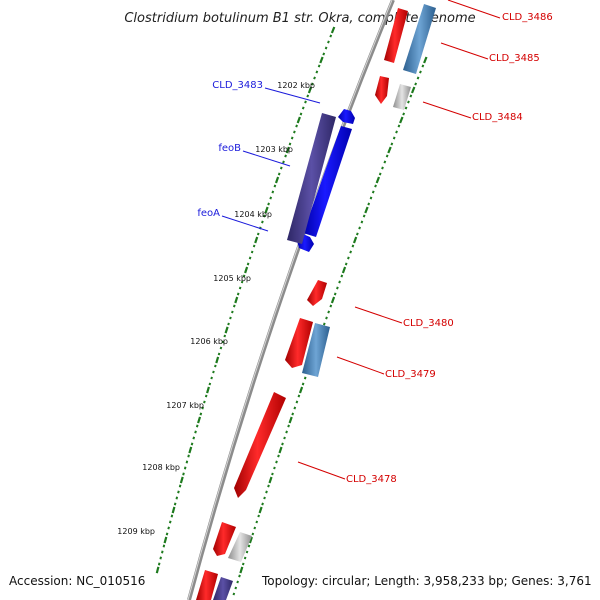  I want to click on gene-cld3483-forward, so click(346, 116).